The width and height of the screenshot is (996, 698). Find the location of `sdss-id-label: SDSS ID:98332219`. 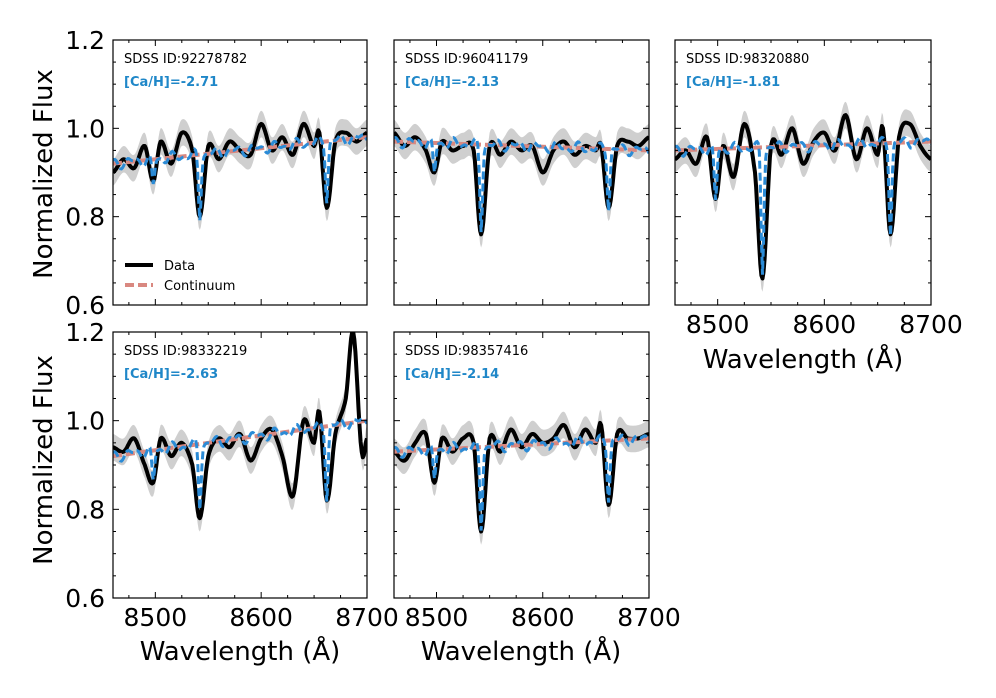

sdss-id-label: SDSS ID:98332219 is located at coordinates (185, 351).